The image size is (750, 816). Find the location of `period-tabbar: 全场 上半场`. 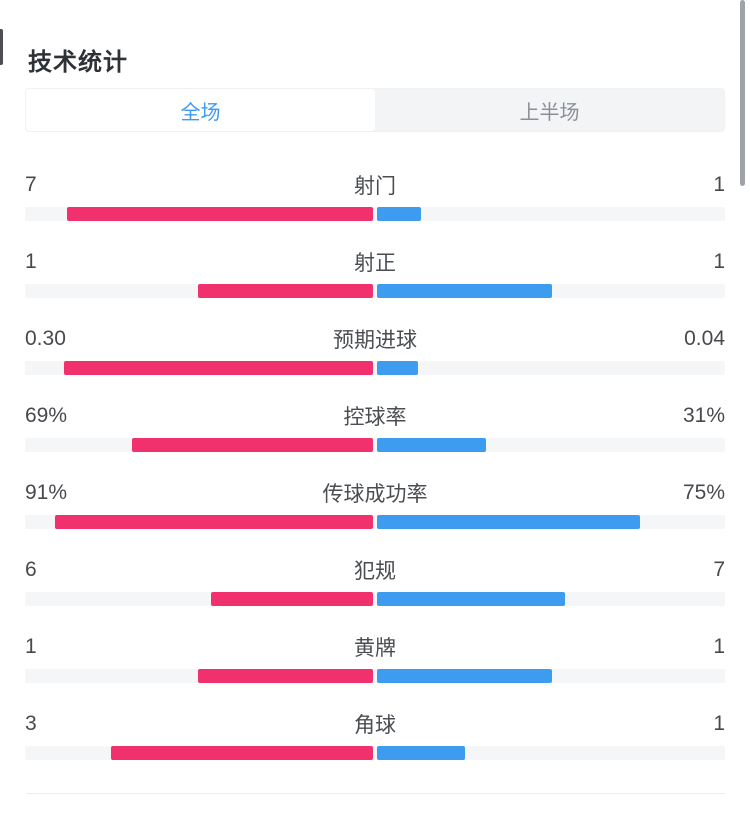

period-tabbar: 全场 上半场 is located at coordinates (375, 110).